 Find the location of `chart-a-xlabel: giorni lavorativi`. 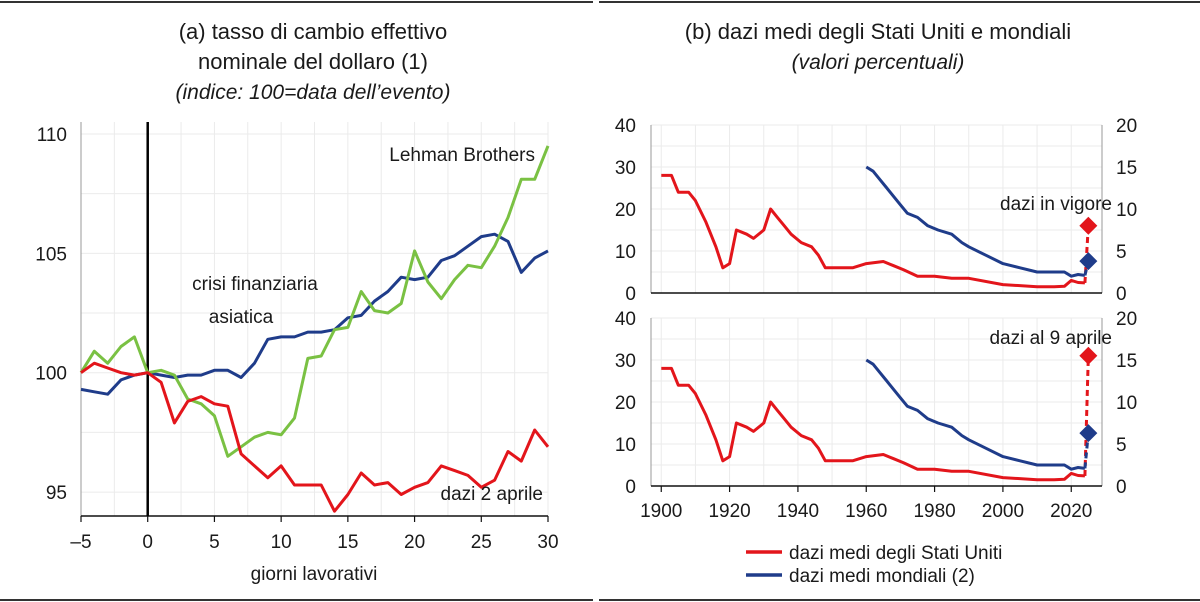

chart-a-xlabel: giorni lavorativi is located at coordinates (314, 574).